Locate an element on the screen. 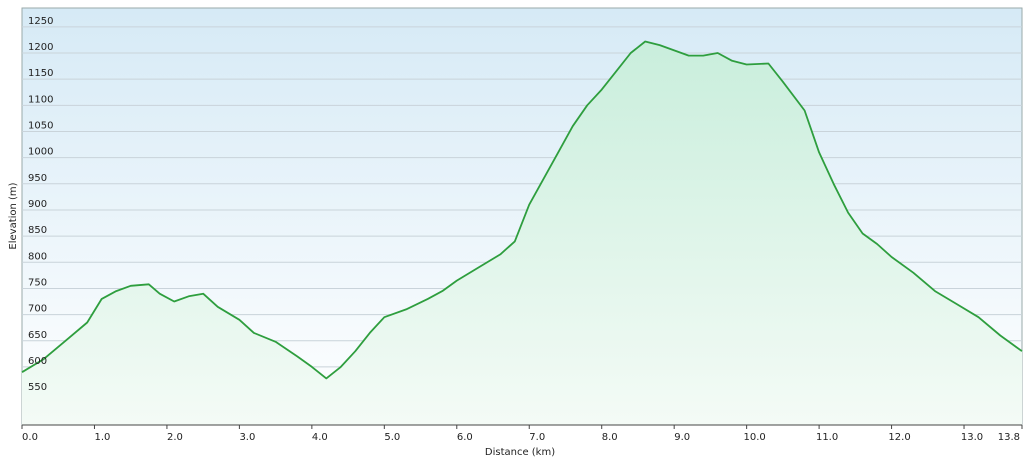  y-tick-label: 800 is located at coordinates (37, 256).